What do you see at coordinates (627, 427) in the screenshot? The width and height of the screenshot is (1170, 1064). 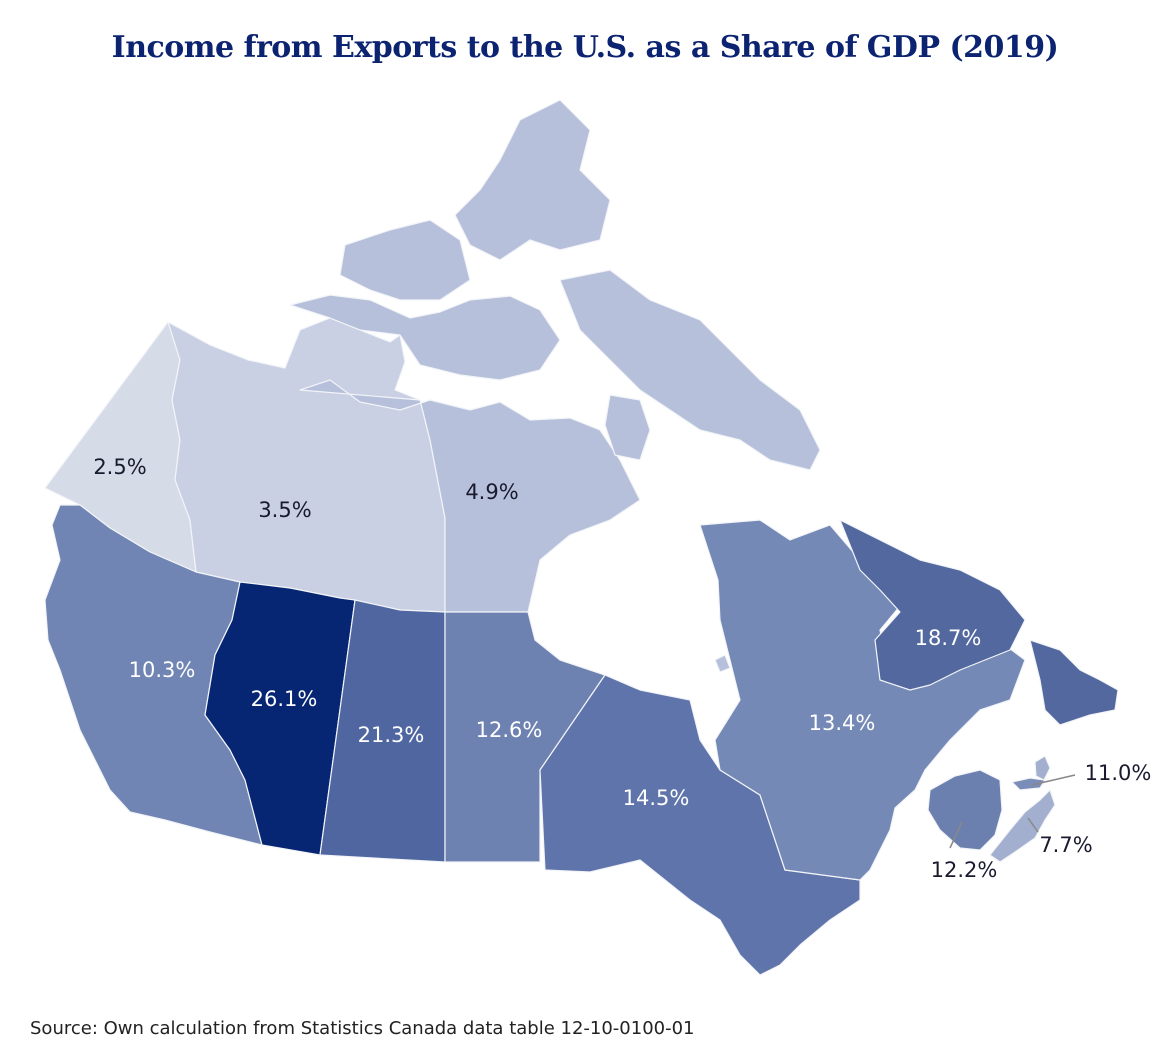 I see `region-nunavut-islands-east` at bounding box center [627, 427].